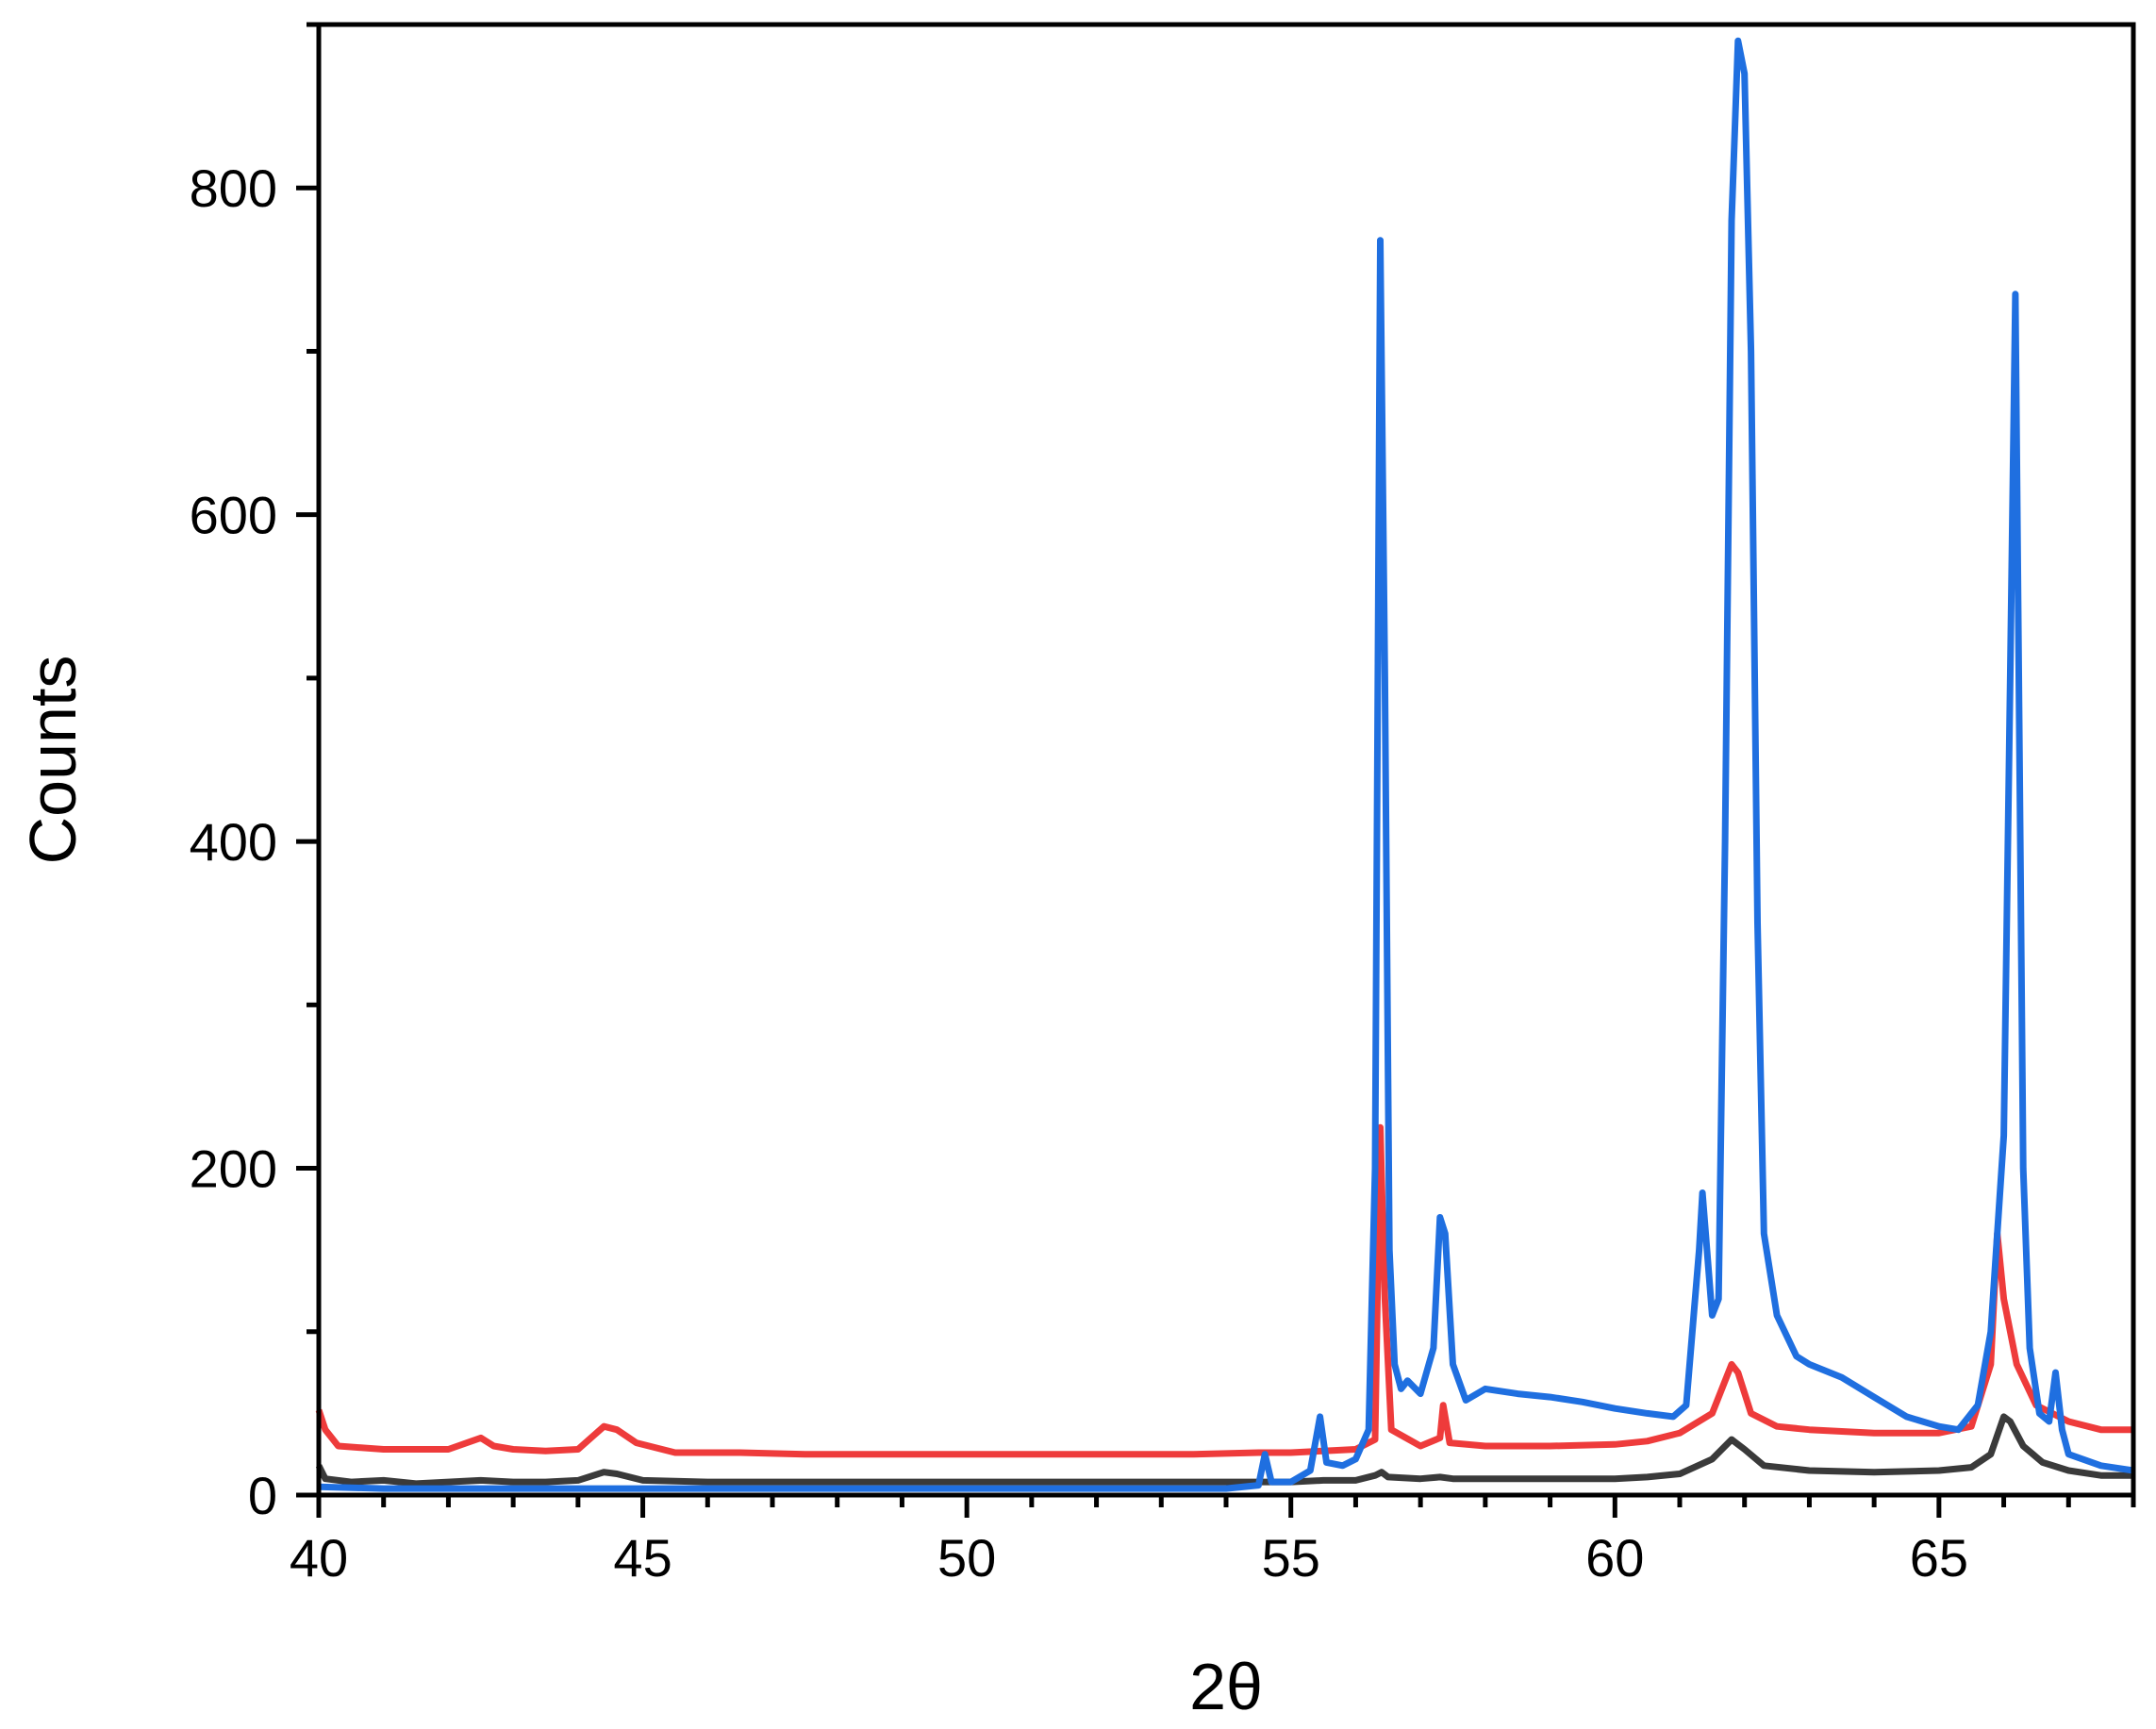 The width and height of the screenshot is (2156, 1729). Describe the element at coordinates (1213, 1541) in the screenshot. I see `x-axis: 40 45 50 55 60 65` at that location.